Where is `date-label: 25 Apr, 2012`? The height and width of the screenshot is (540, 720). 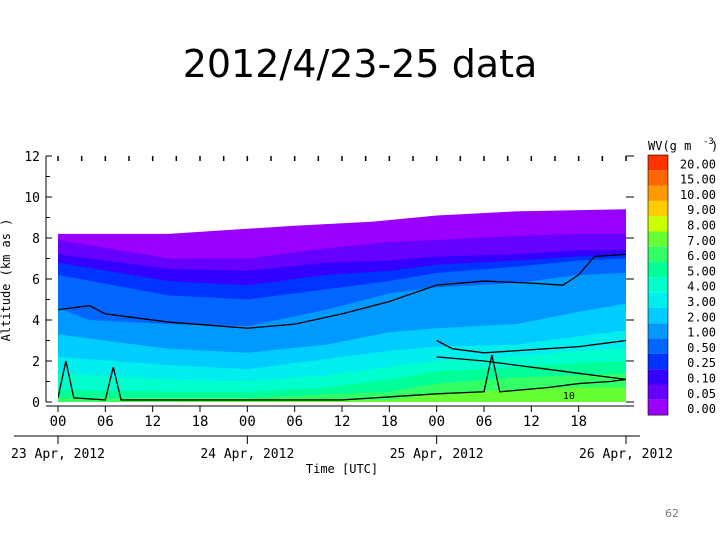
date-label: 25 Apr, 2012 is located at coordinates (437, 454).